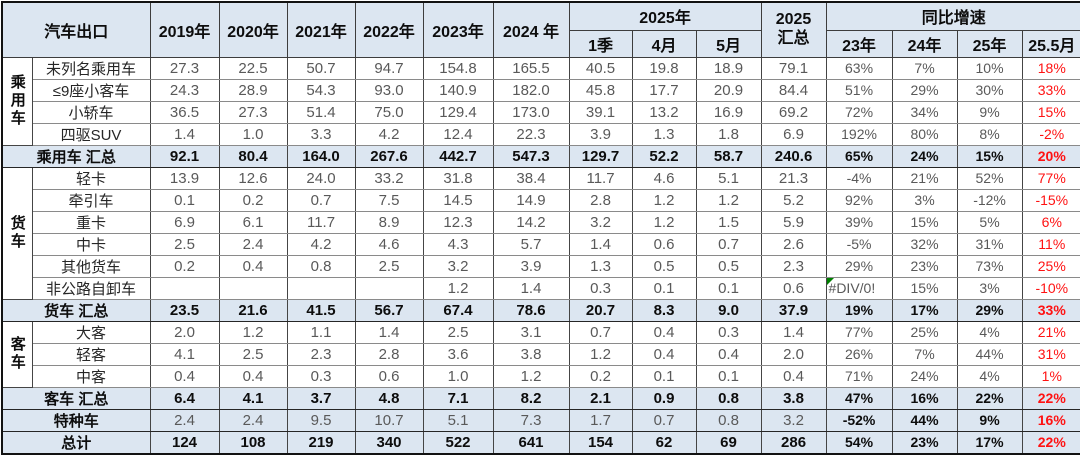 This screenshot has height=455, width=1080. I want to click on value-cell: 19.8, so click(664, 68).